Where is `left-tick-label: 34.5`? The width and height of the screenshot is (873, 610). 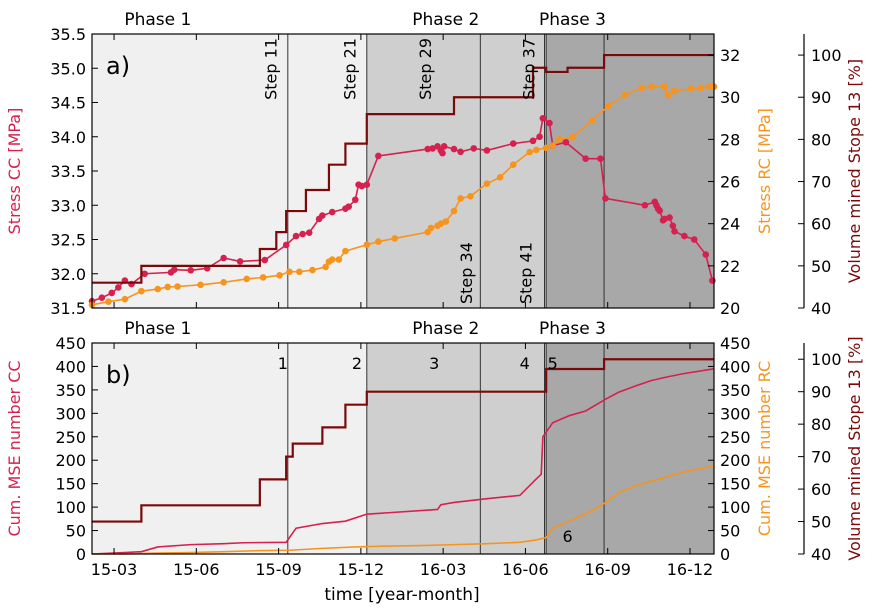
left-tick-label: 34.5 is located at coordinates (68, 103).